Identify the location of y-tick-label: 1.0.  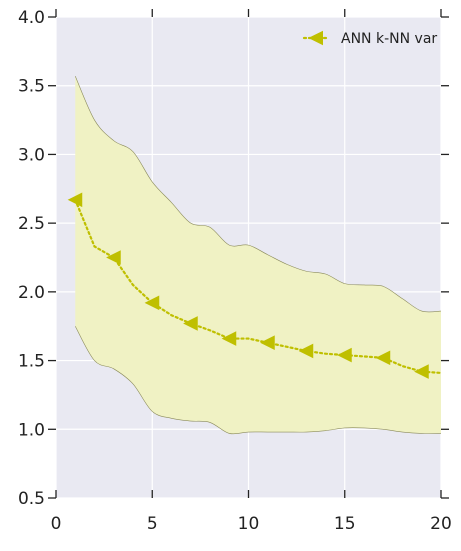
(31, 430).